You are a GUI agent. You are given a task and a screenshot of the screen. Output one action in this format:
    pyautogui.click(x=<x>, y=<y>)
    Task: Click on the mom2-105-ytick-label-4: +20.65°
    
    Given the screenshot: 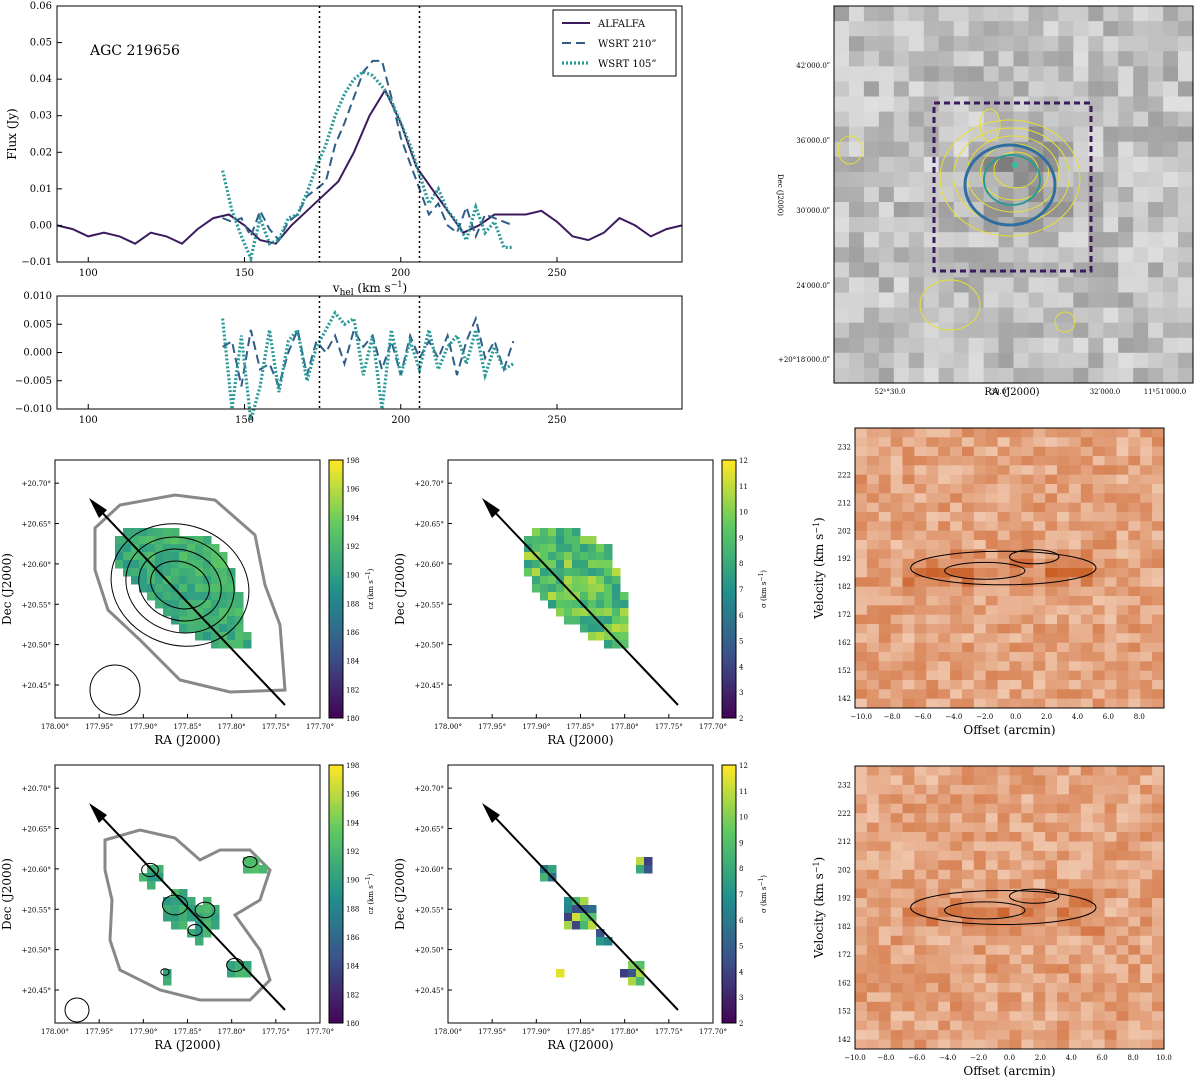 What is the action you would take?
    pyautogui.click(x=429, y=830)
    